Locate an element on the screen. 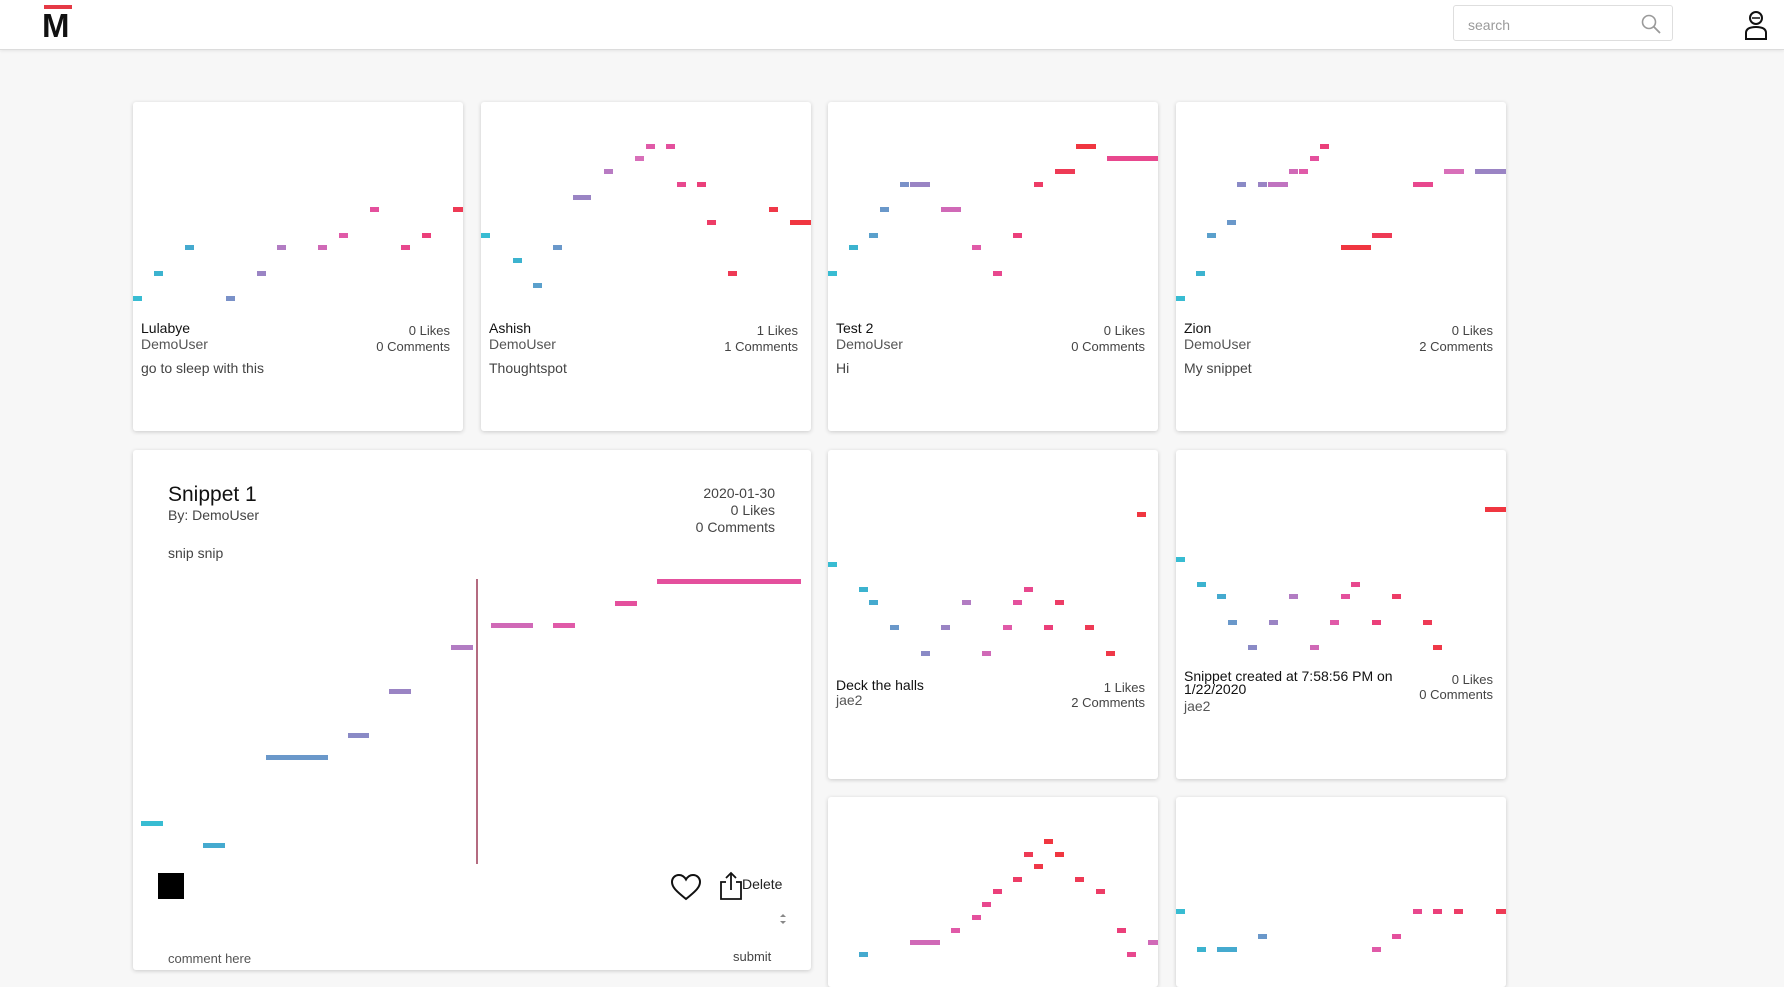 The image size is (1784, 987). logo-letter: M is located at coordinates (56, 25).